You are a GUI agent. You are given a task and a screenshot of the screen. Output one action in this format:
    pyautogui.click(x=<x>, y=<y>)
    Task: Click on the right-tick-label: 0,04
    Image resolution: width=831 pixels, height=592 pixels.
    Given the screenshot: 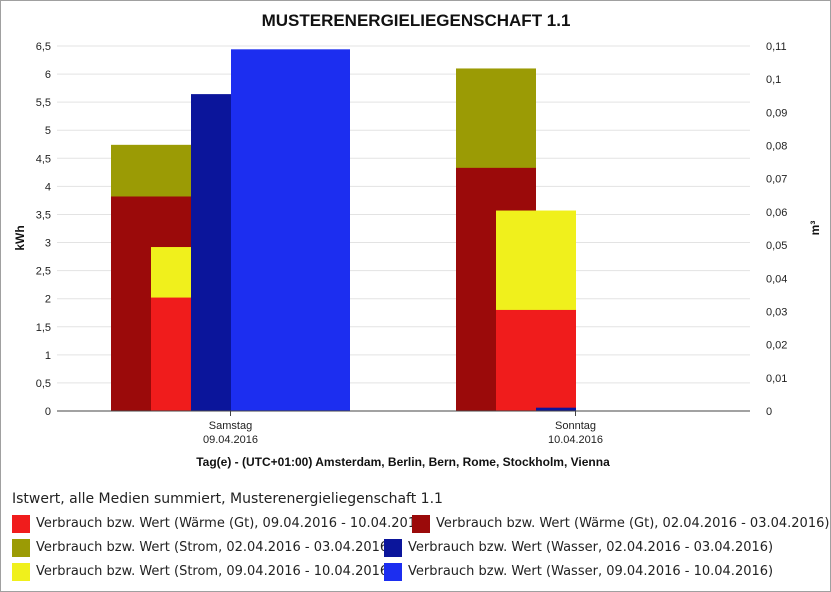 What is the action you would take?
    pyautogui.click(x=776, y=279)
    